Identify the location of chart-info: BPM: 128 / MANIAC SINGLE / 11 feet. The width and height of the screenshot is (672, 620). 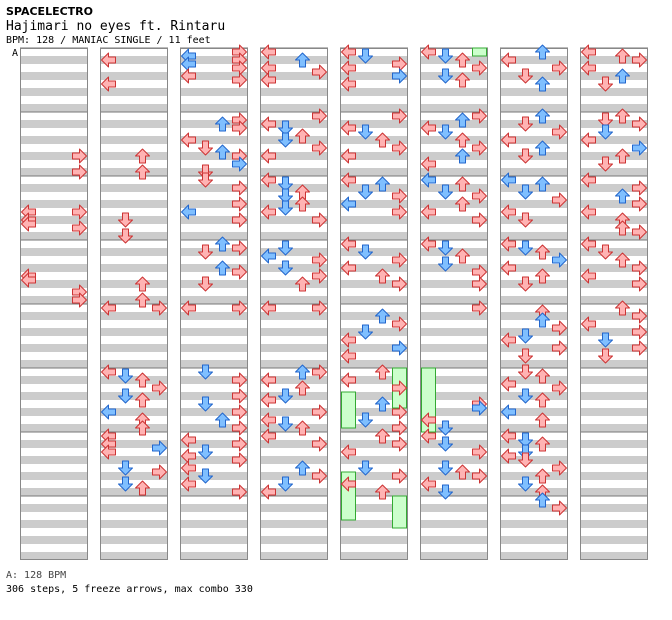
(108, 40).